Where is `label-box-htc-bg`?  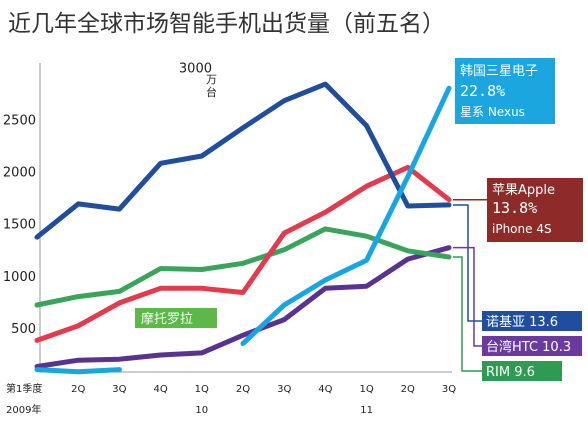
label-box-htc-bg is located at coordinates (532, 346).